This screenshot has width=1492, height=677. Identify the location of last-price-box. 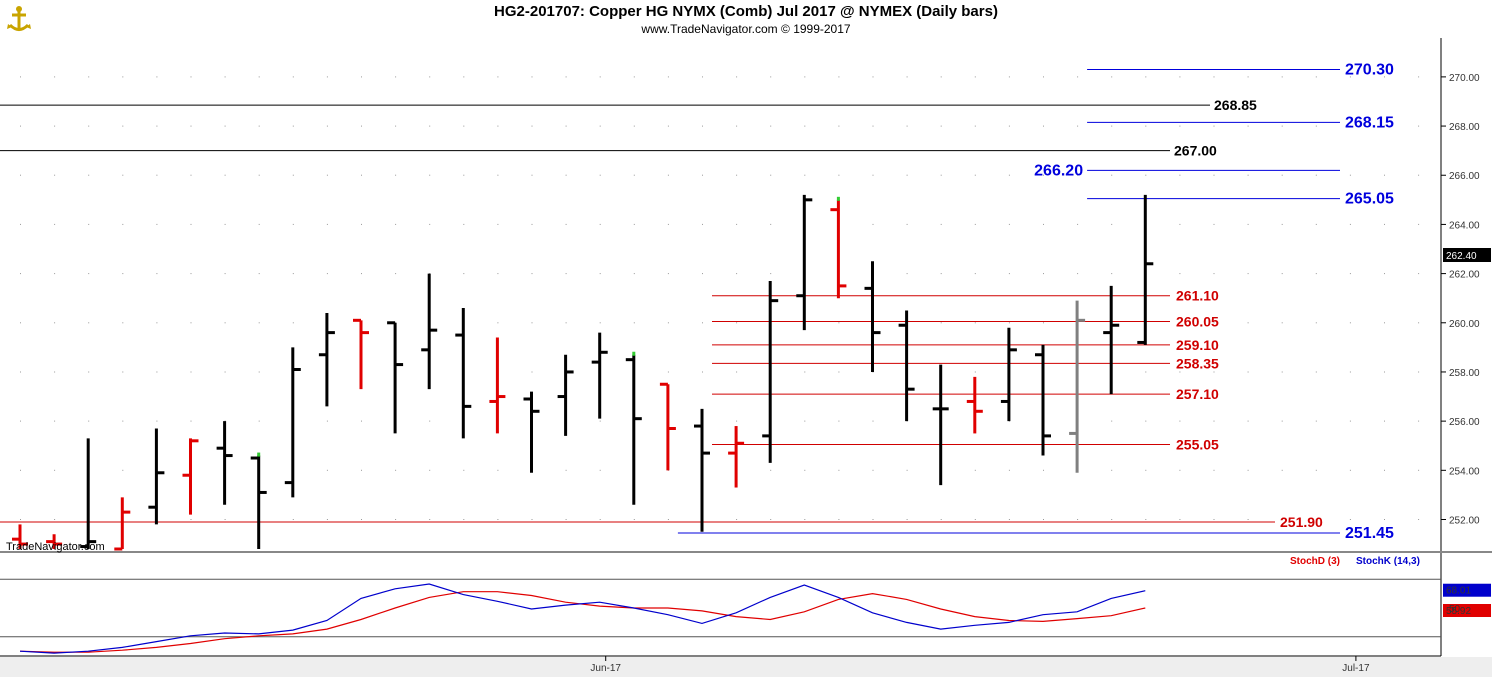
(1467, 255).